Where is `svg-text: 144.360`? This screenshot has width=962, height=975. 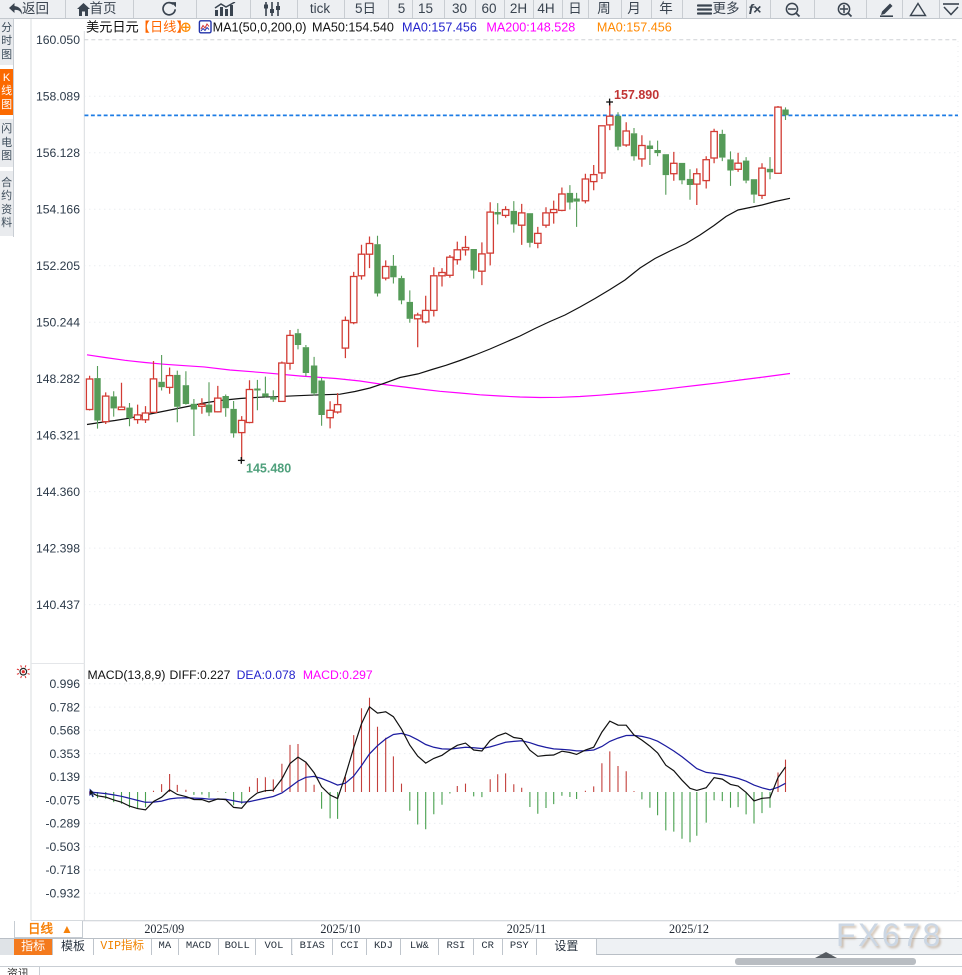 svg-text: 144.360 is located at coordinates (58, 492).